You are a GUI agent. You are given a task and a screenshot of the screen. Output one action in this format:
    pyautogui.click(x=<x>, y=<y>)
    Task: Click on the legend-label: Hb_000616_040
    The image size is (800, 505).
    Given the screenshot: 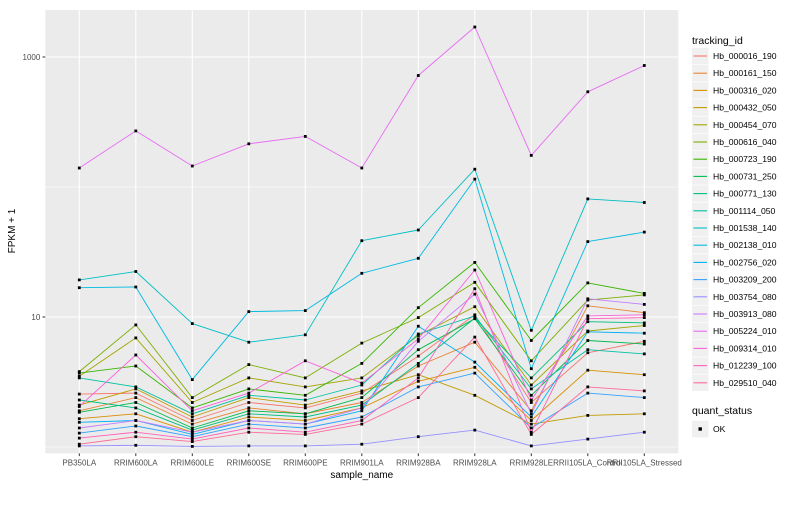 What is the action you would take?
    pyautogui.click(x=745, y=142)
    